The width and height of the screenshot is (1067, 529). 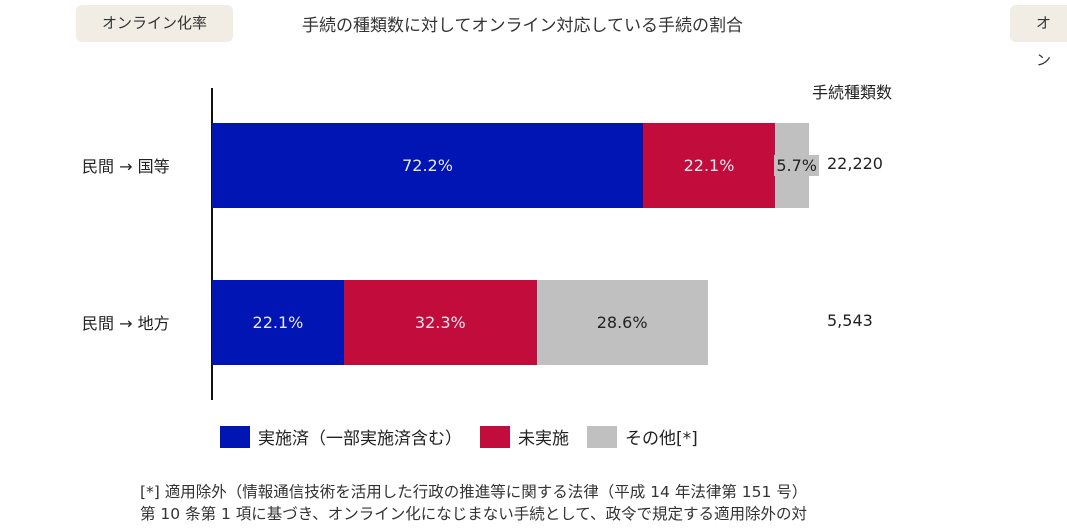 What do you see at coordinates (661, 439) in the screenshot?
I see `legend-label: その他[*]` at bounding box center [661, 439].